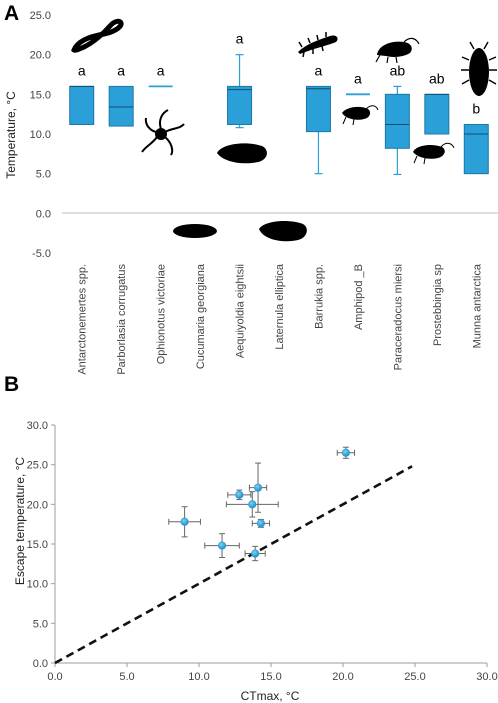 The width and height of the screenshot is (498, 703). What do you see at coordinates (11, 13) in the screenshot?
I see `panel-a-label: A` at bounding box center [11, 13].